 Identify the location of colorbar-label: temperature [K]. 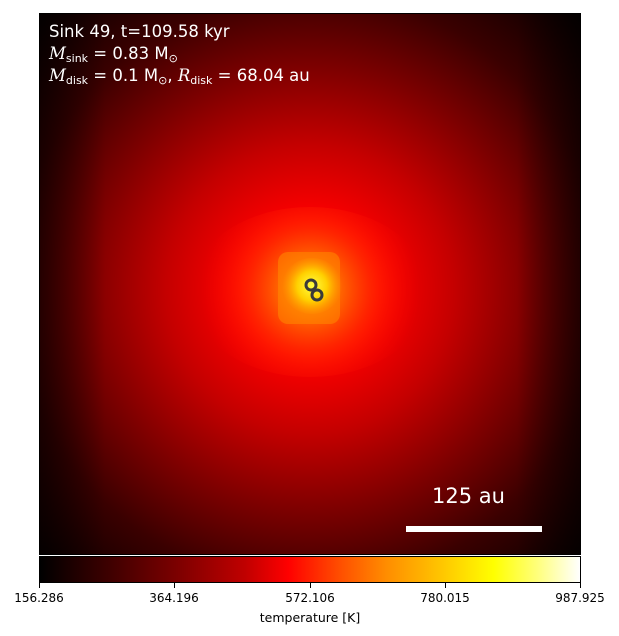
(310, 617).